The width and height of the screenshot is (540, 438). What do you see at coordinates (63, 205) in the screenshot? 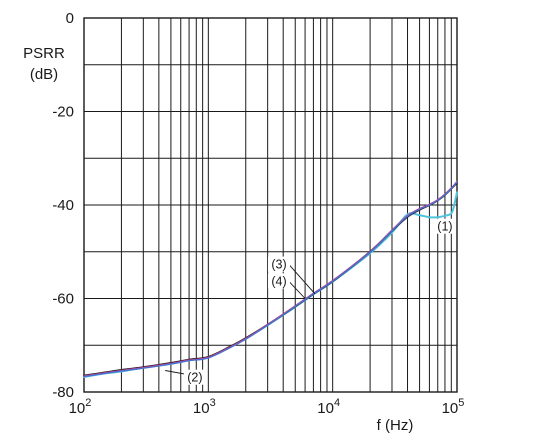
I see `y-tick-label: -40` at bounding box center [63, 205].